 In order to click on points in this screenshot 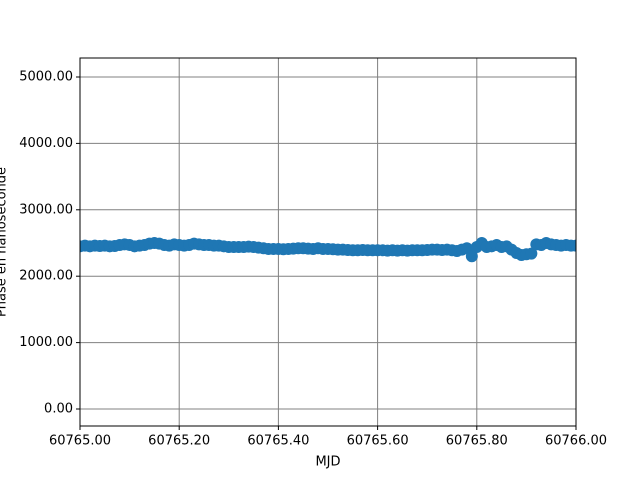, I will do `click(328, 249)`.